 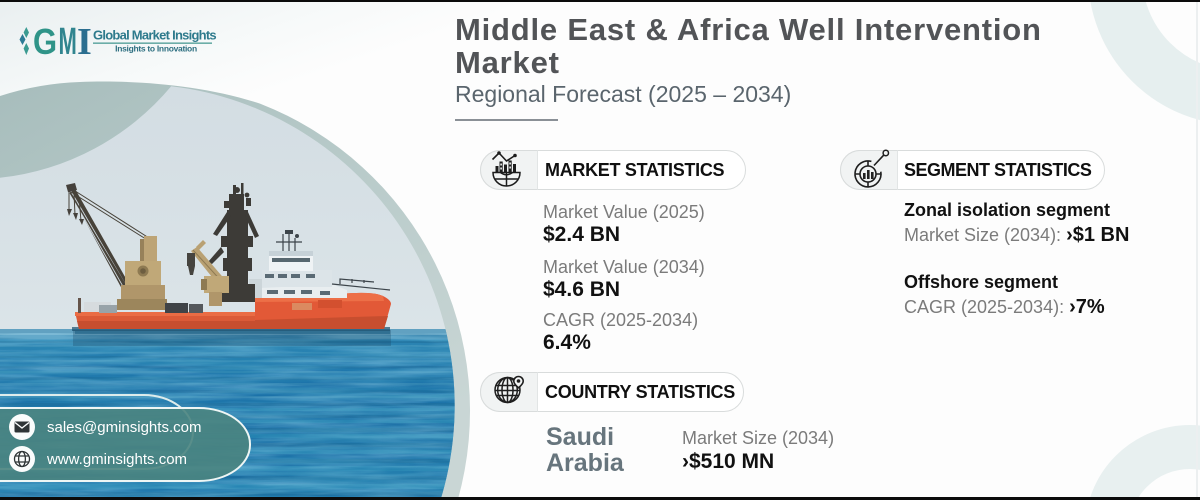 What do you see at coordinates (154, 35) in the screenshot?
I see `svg-text: Global Market Insights` at bounding box center [154, 35].